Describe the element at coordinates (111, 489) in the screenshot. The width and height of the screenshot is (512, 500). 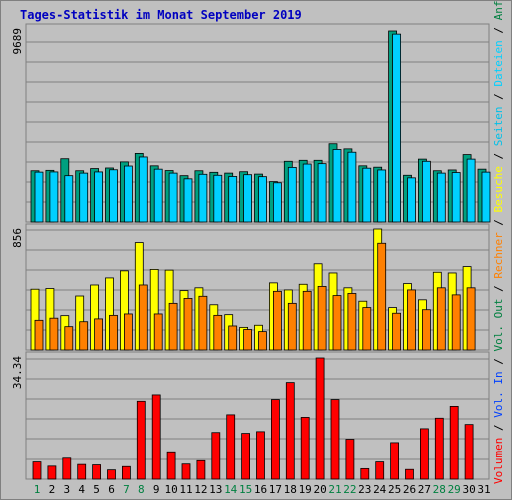
I see `day-label: 6` at that location.